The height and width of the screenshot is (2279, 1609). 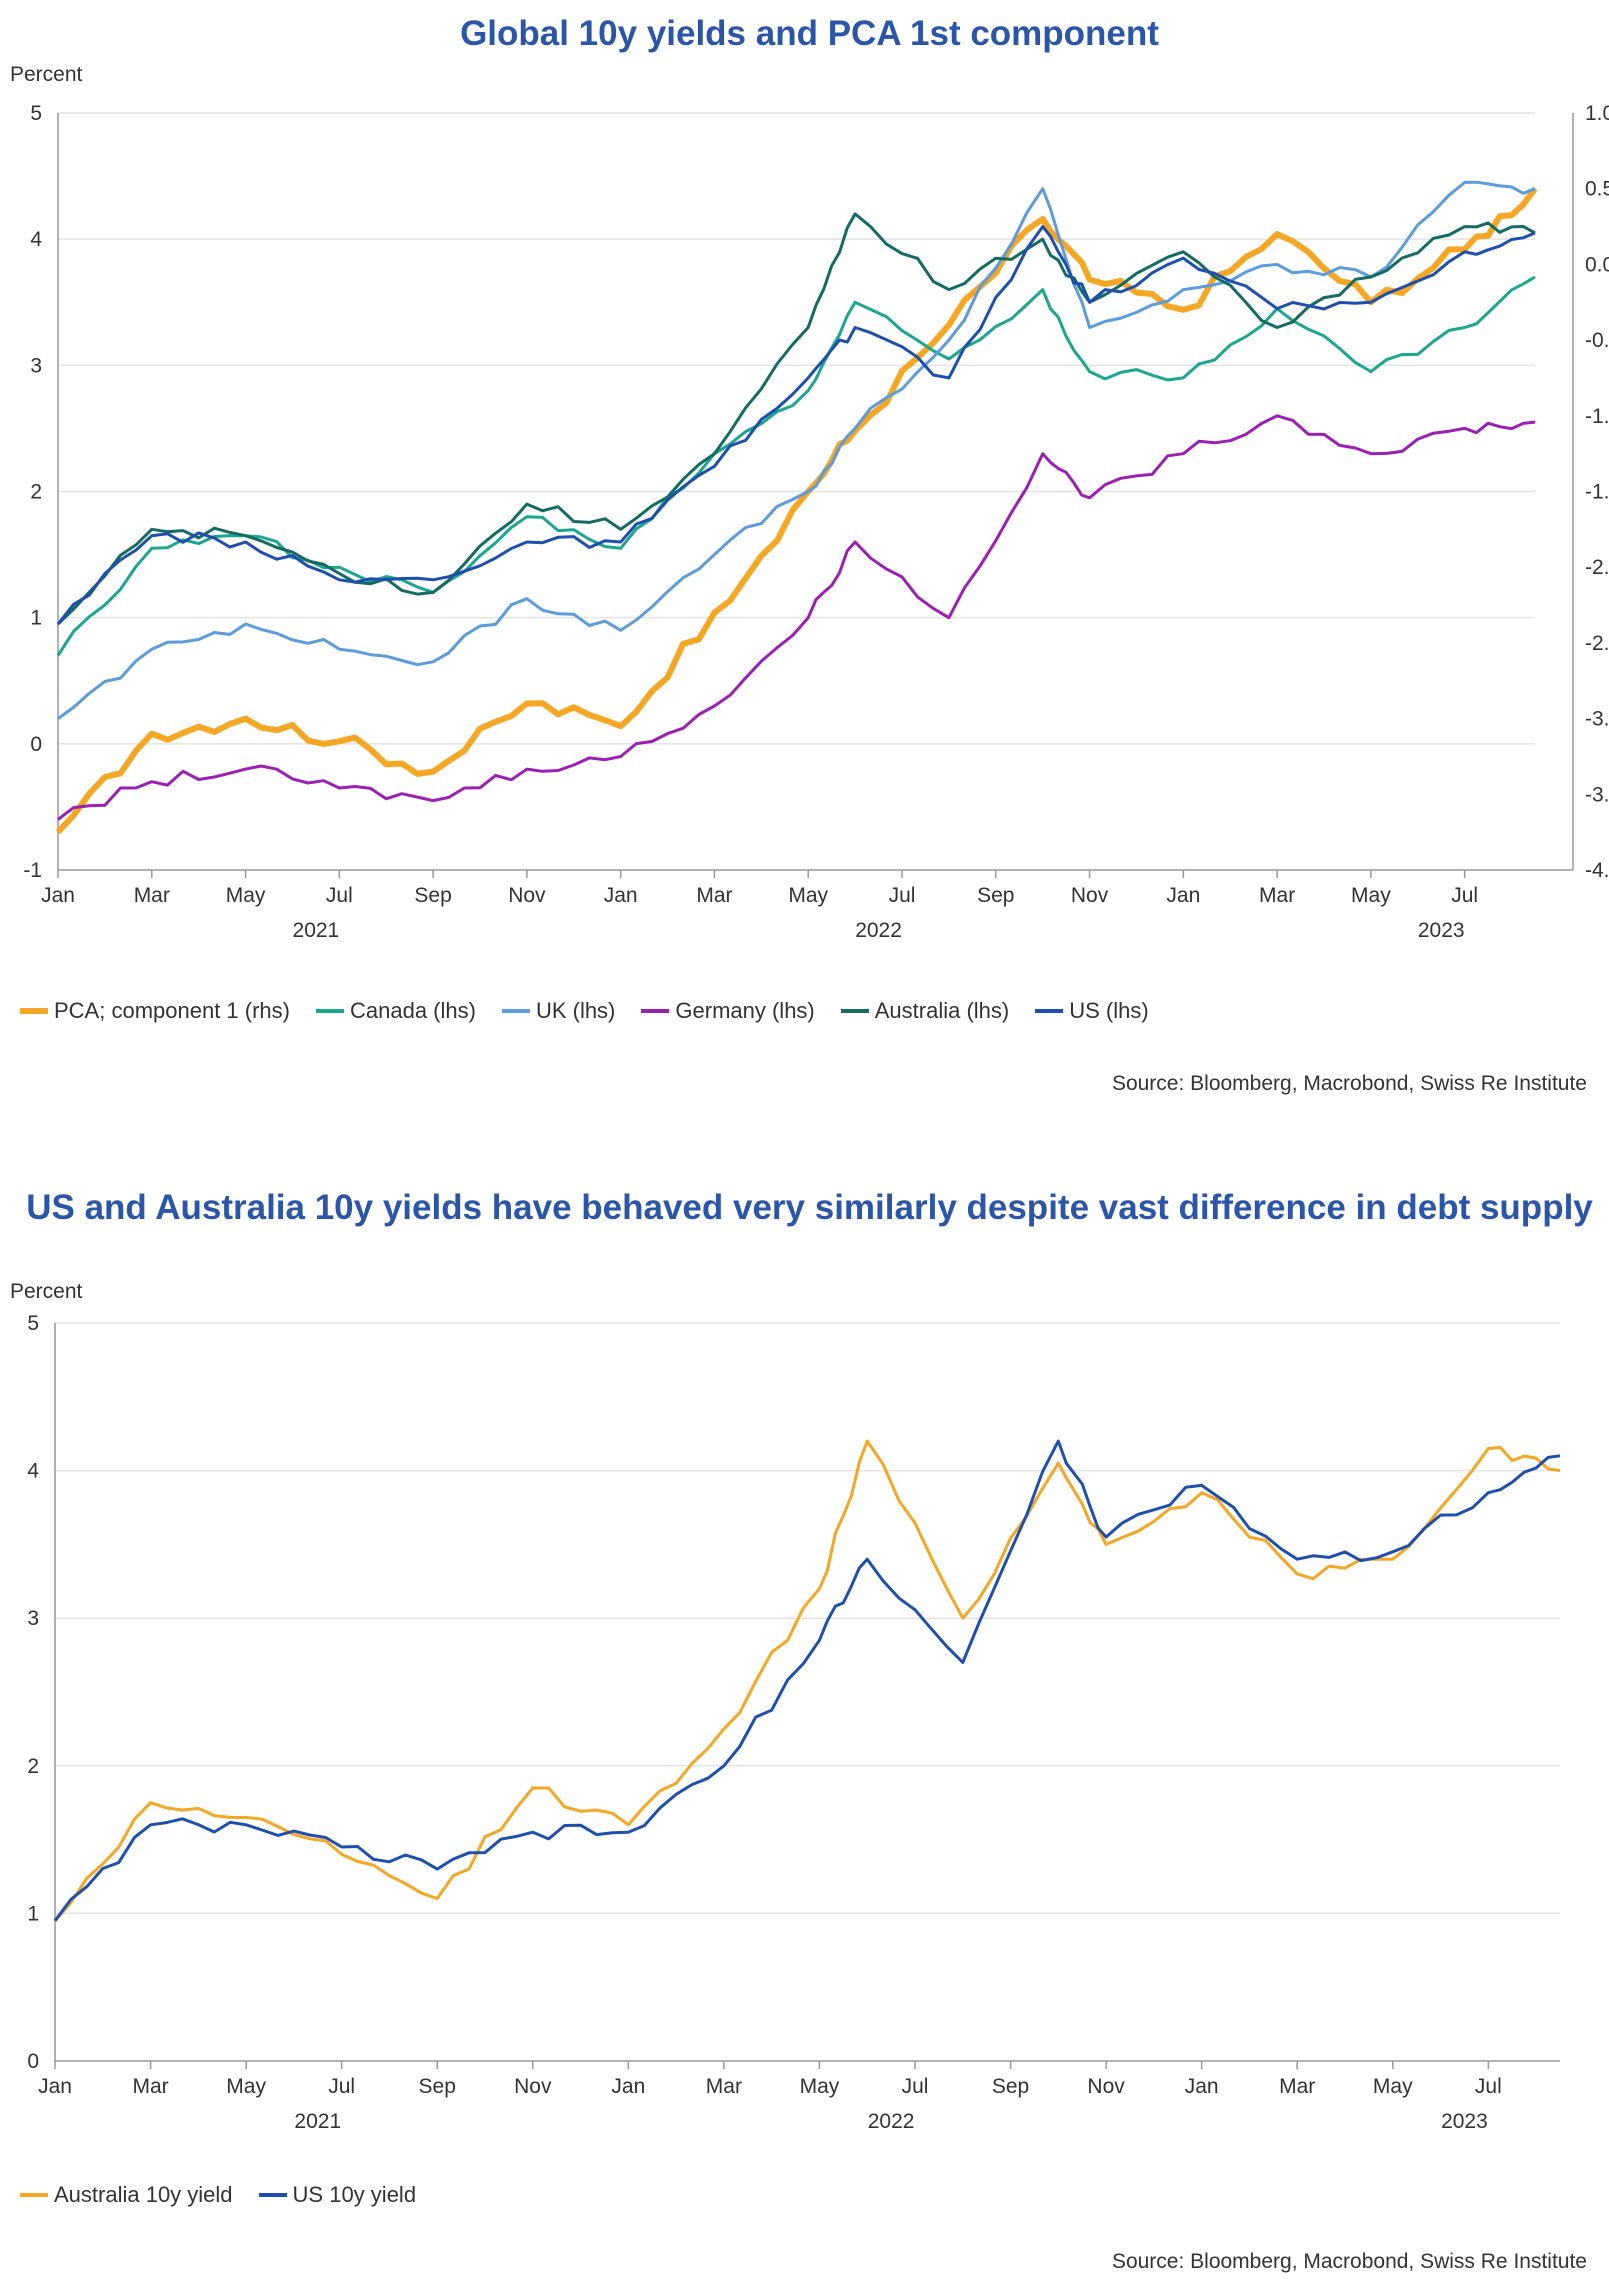 I want to click on y2-tick-label: -1.0, so click(x=1597, y=416).